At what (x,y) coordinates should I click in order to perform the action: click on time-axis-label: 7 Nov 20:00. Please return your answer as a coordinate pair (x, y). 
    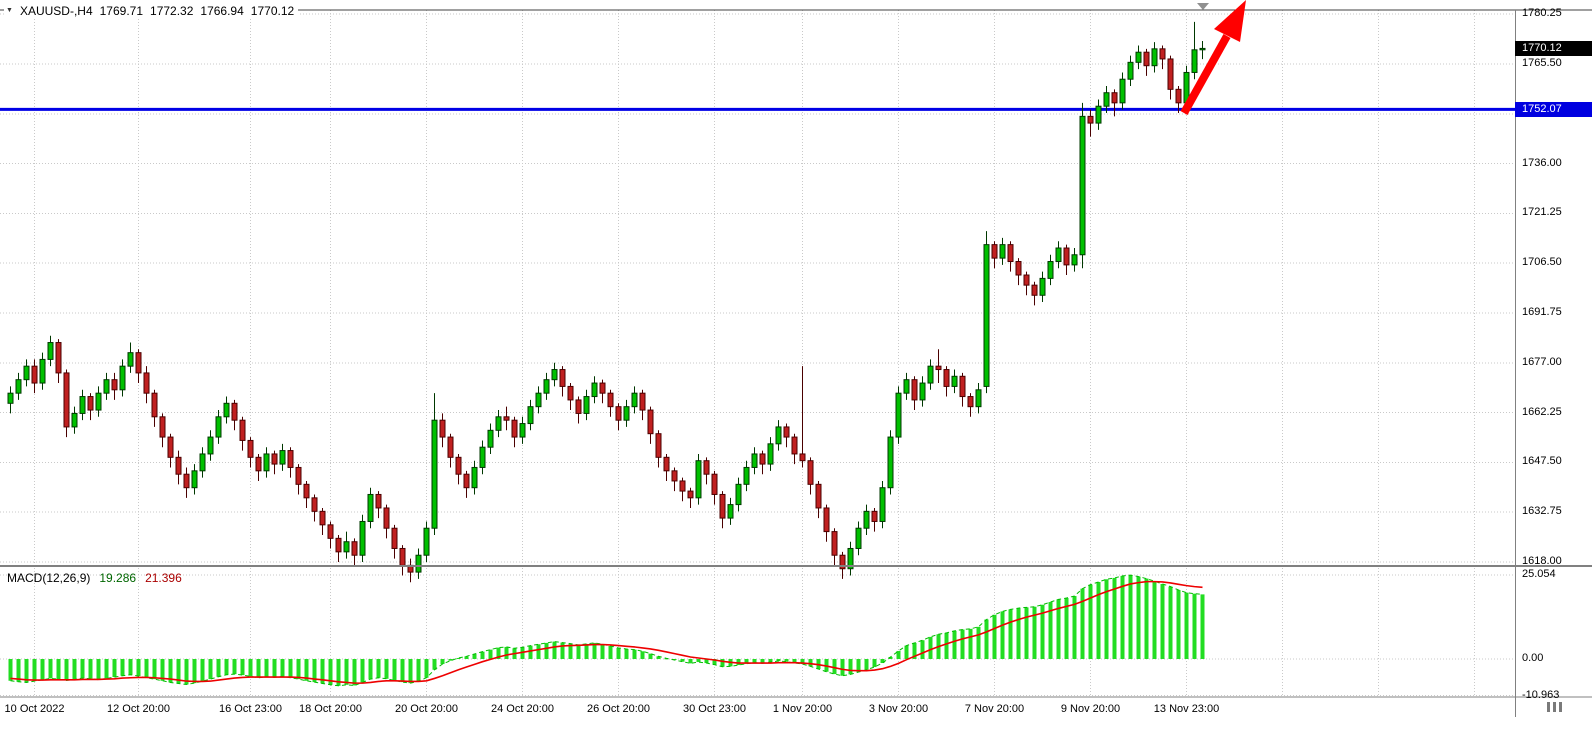
    Looking at the image, I should click on (994, 709).